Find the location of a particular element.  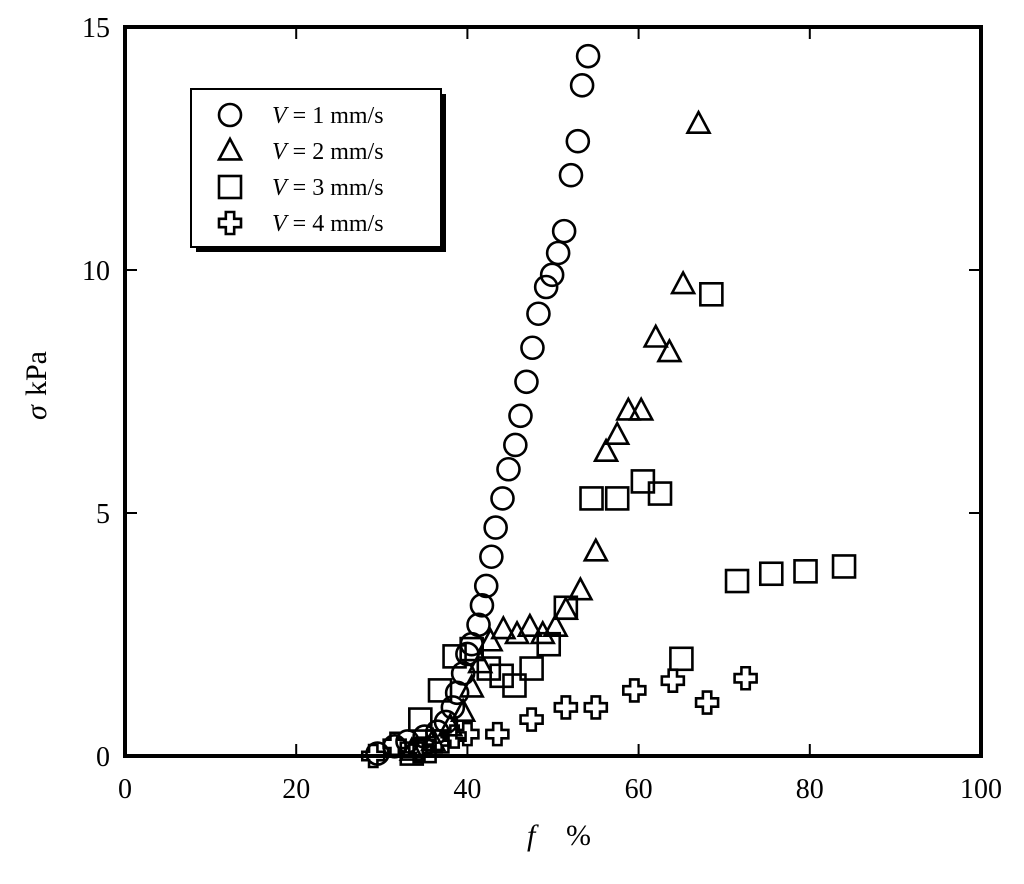

legend-items: V = 1 mm/s V = 2 mm/s V = 3 mm/s V = 4 mm/s is located at coordinates (300, 169).